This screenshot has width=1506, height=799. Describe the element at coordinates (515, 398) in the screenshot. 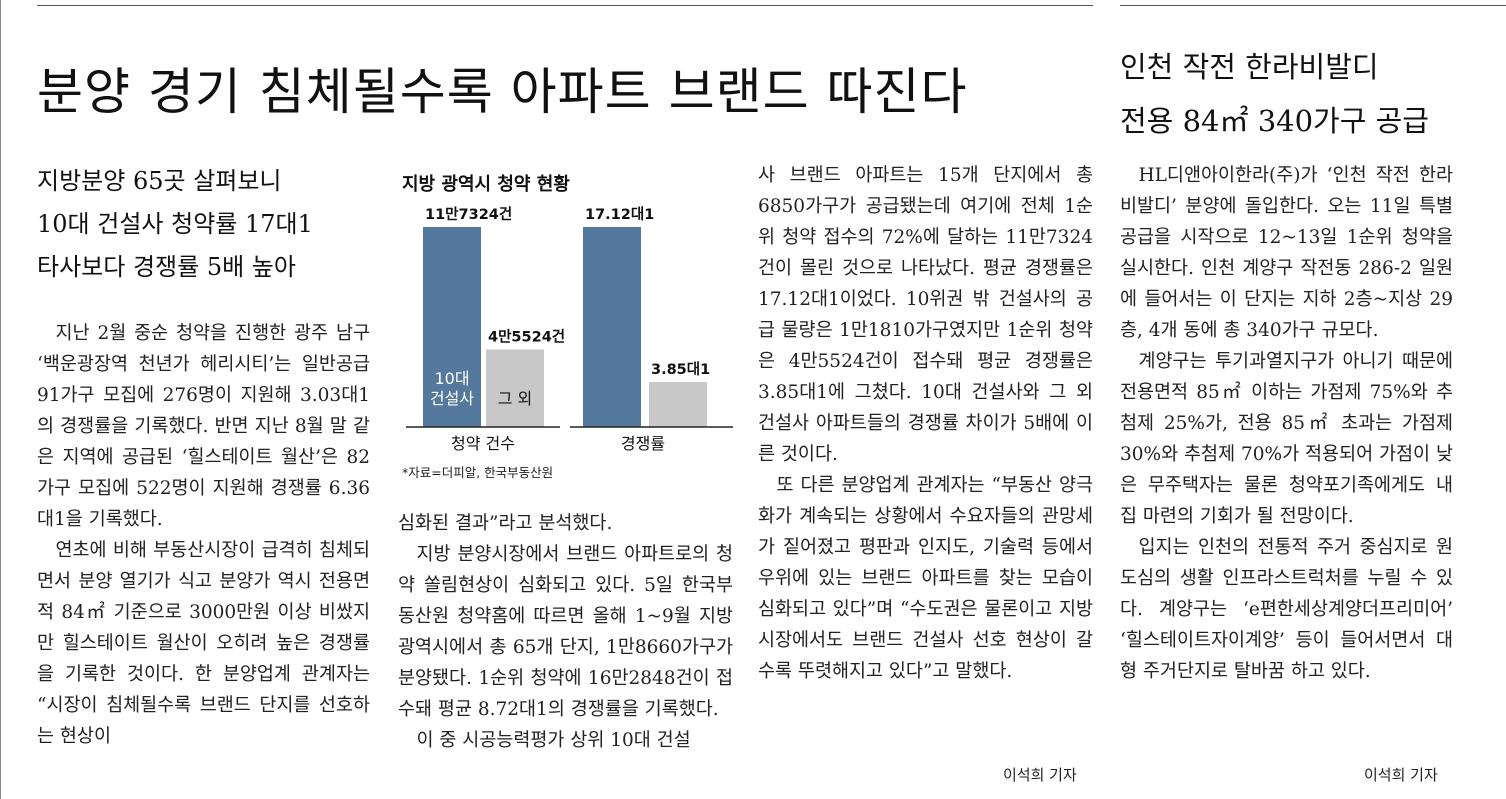

I see `chart-series-label: 그 외` at that location.